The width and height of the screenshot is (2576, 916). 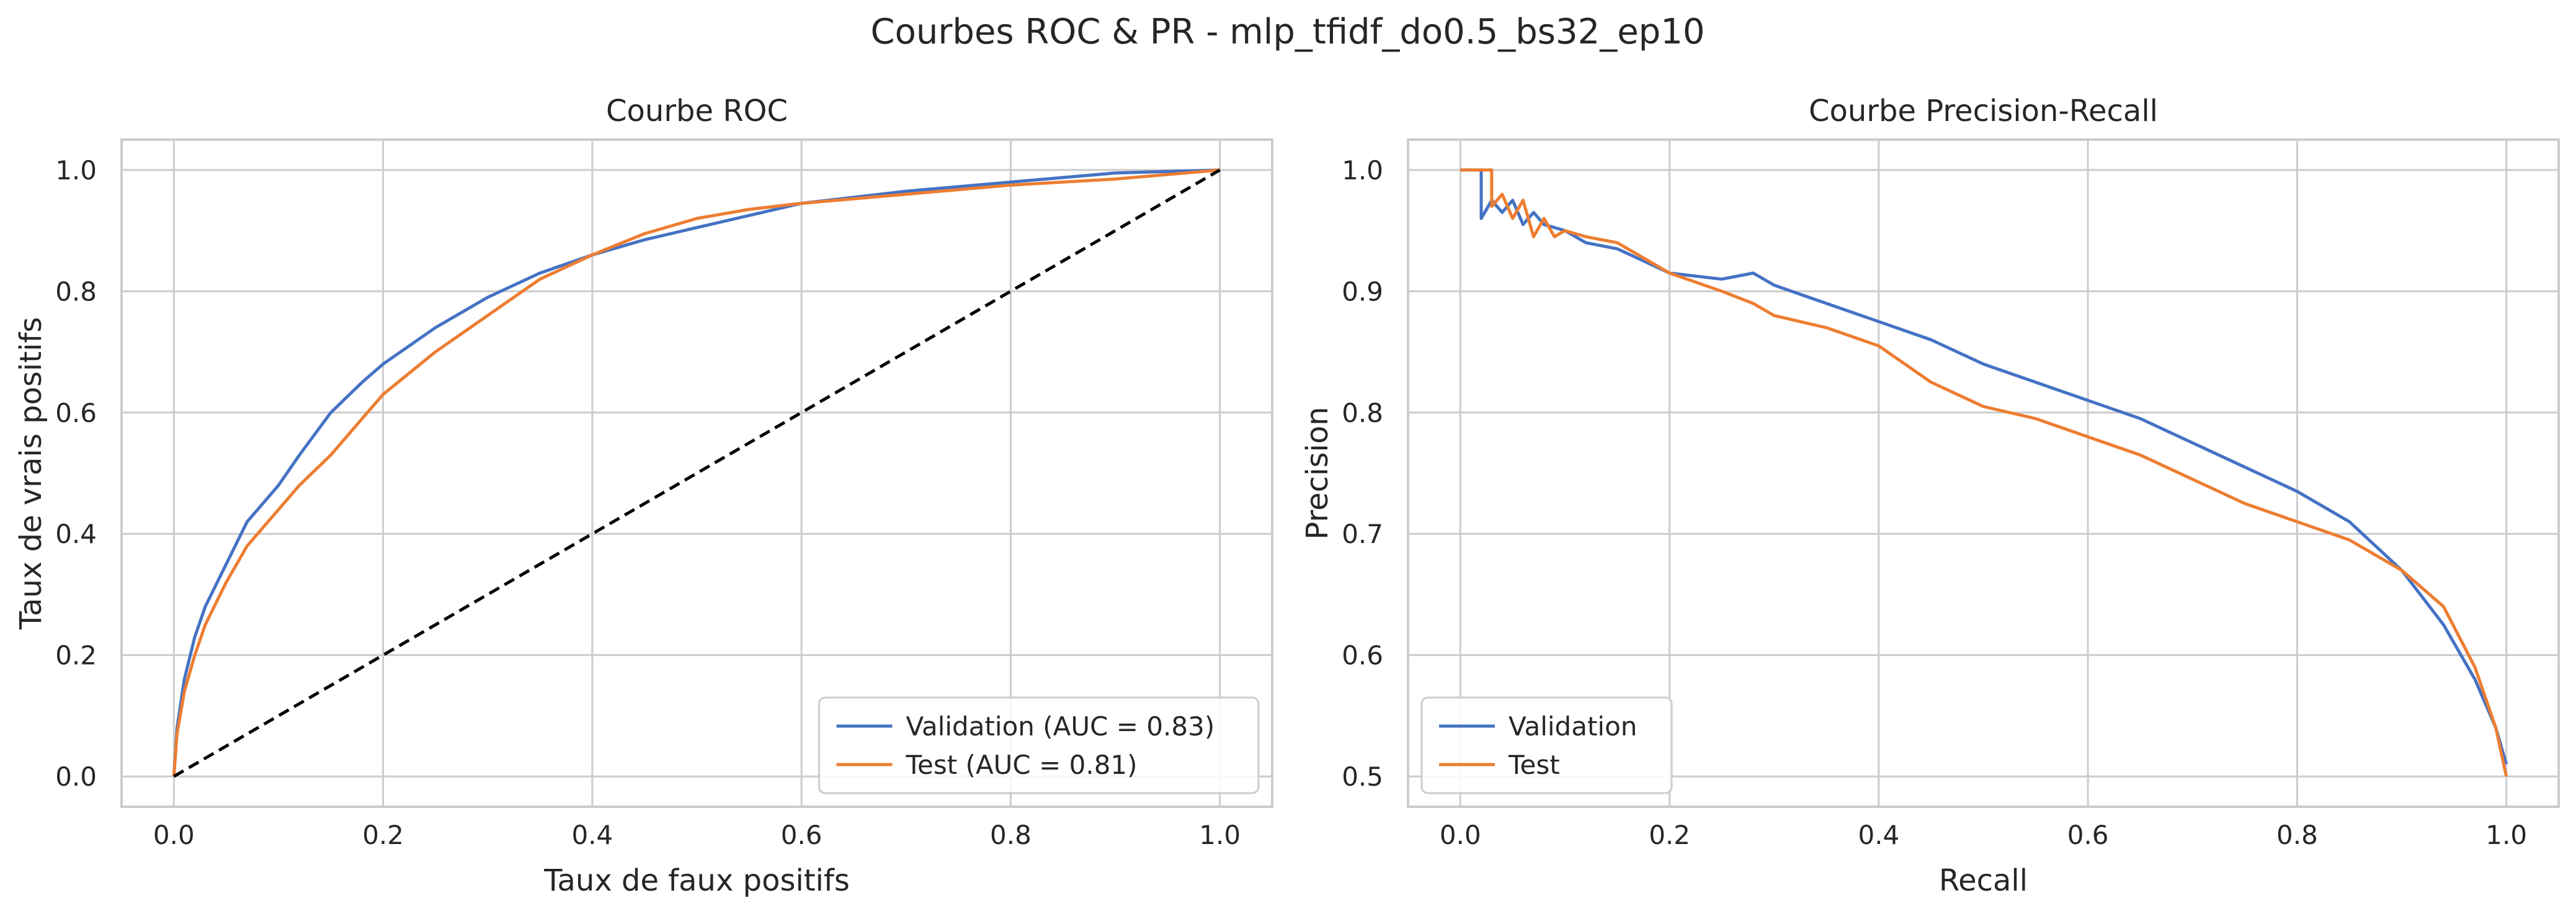 What do you see at coordinates (383, 835) in the screenshot?
I see `roc-x-tick-label: 0.2` at bounding box center [383, 835].